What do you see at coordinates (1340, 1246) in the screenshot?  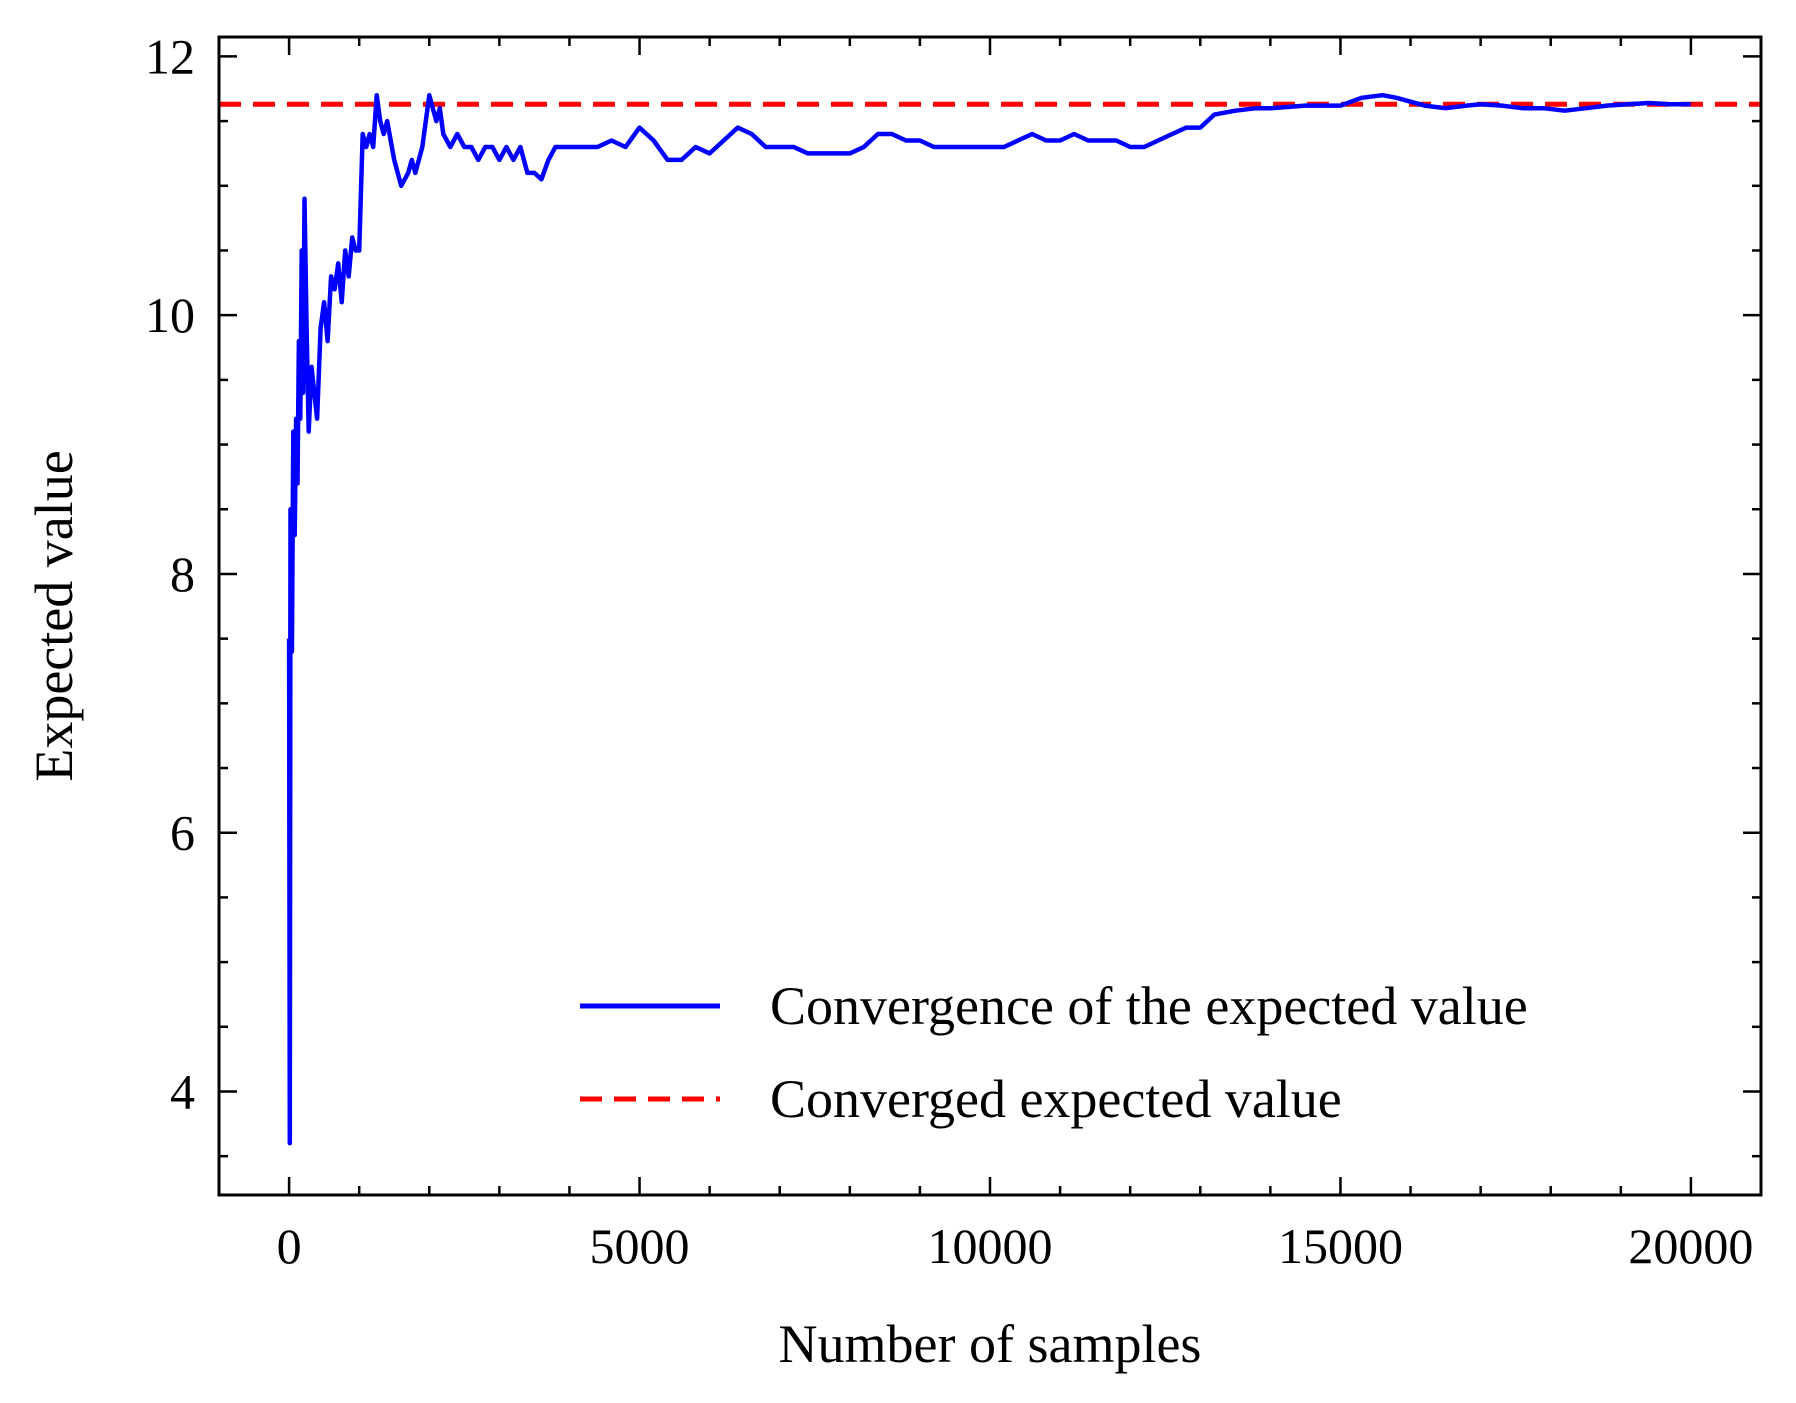 I see `x-tick-label: 15000` at bounding box center [1340, 1246].